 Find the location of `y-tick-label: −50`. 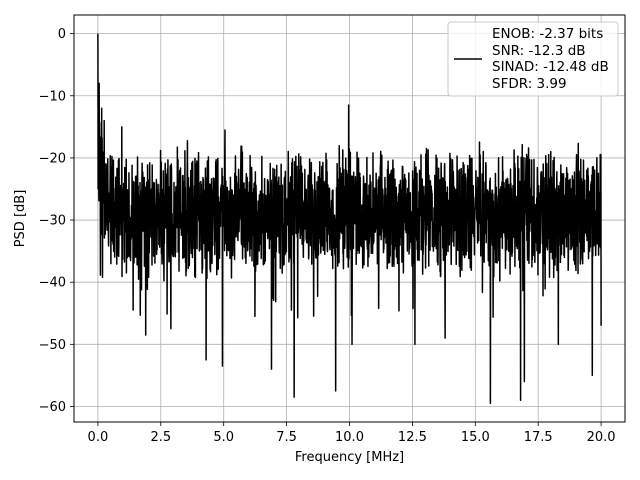

y-tick-label: −50 is located at coordinates (52, 345).